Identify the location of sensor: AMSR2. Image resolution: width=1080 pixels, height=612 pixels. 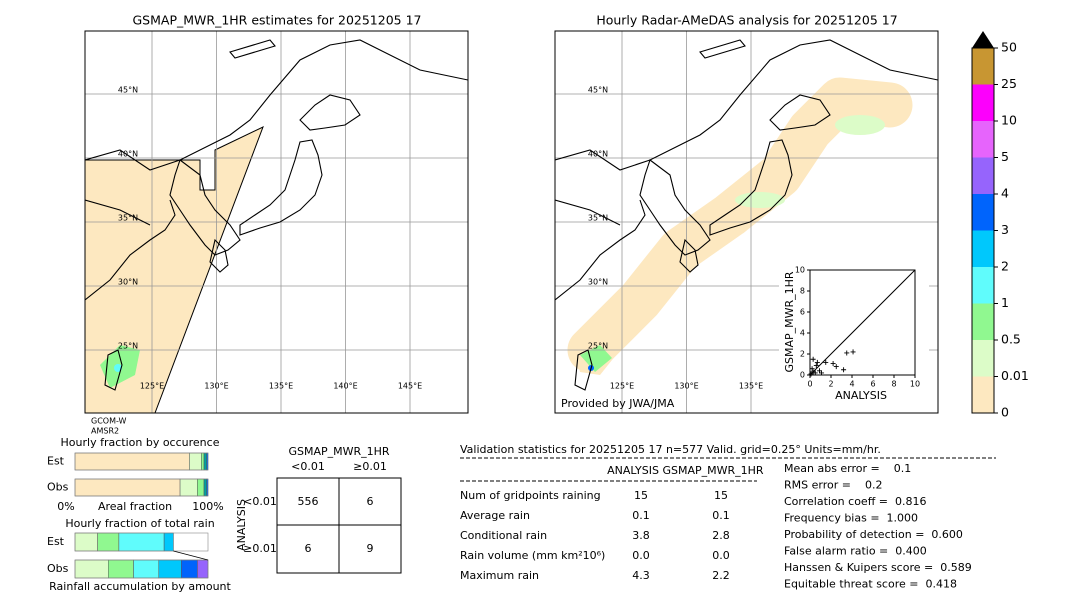
(105, 431).